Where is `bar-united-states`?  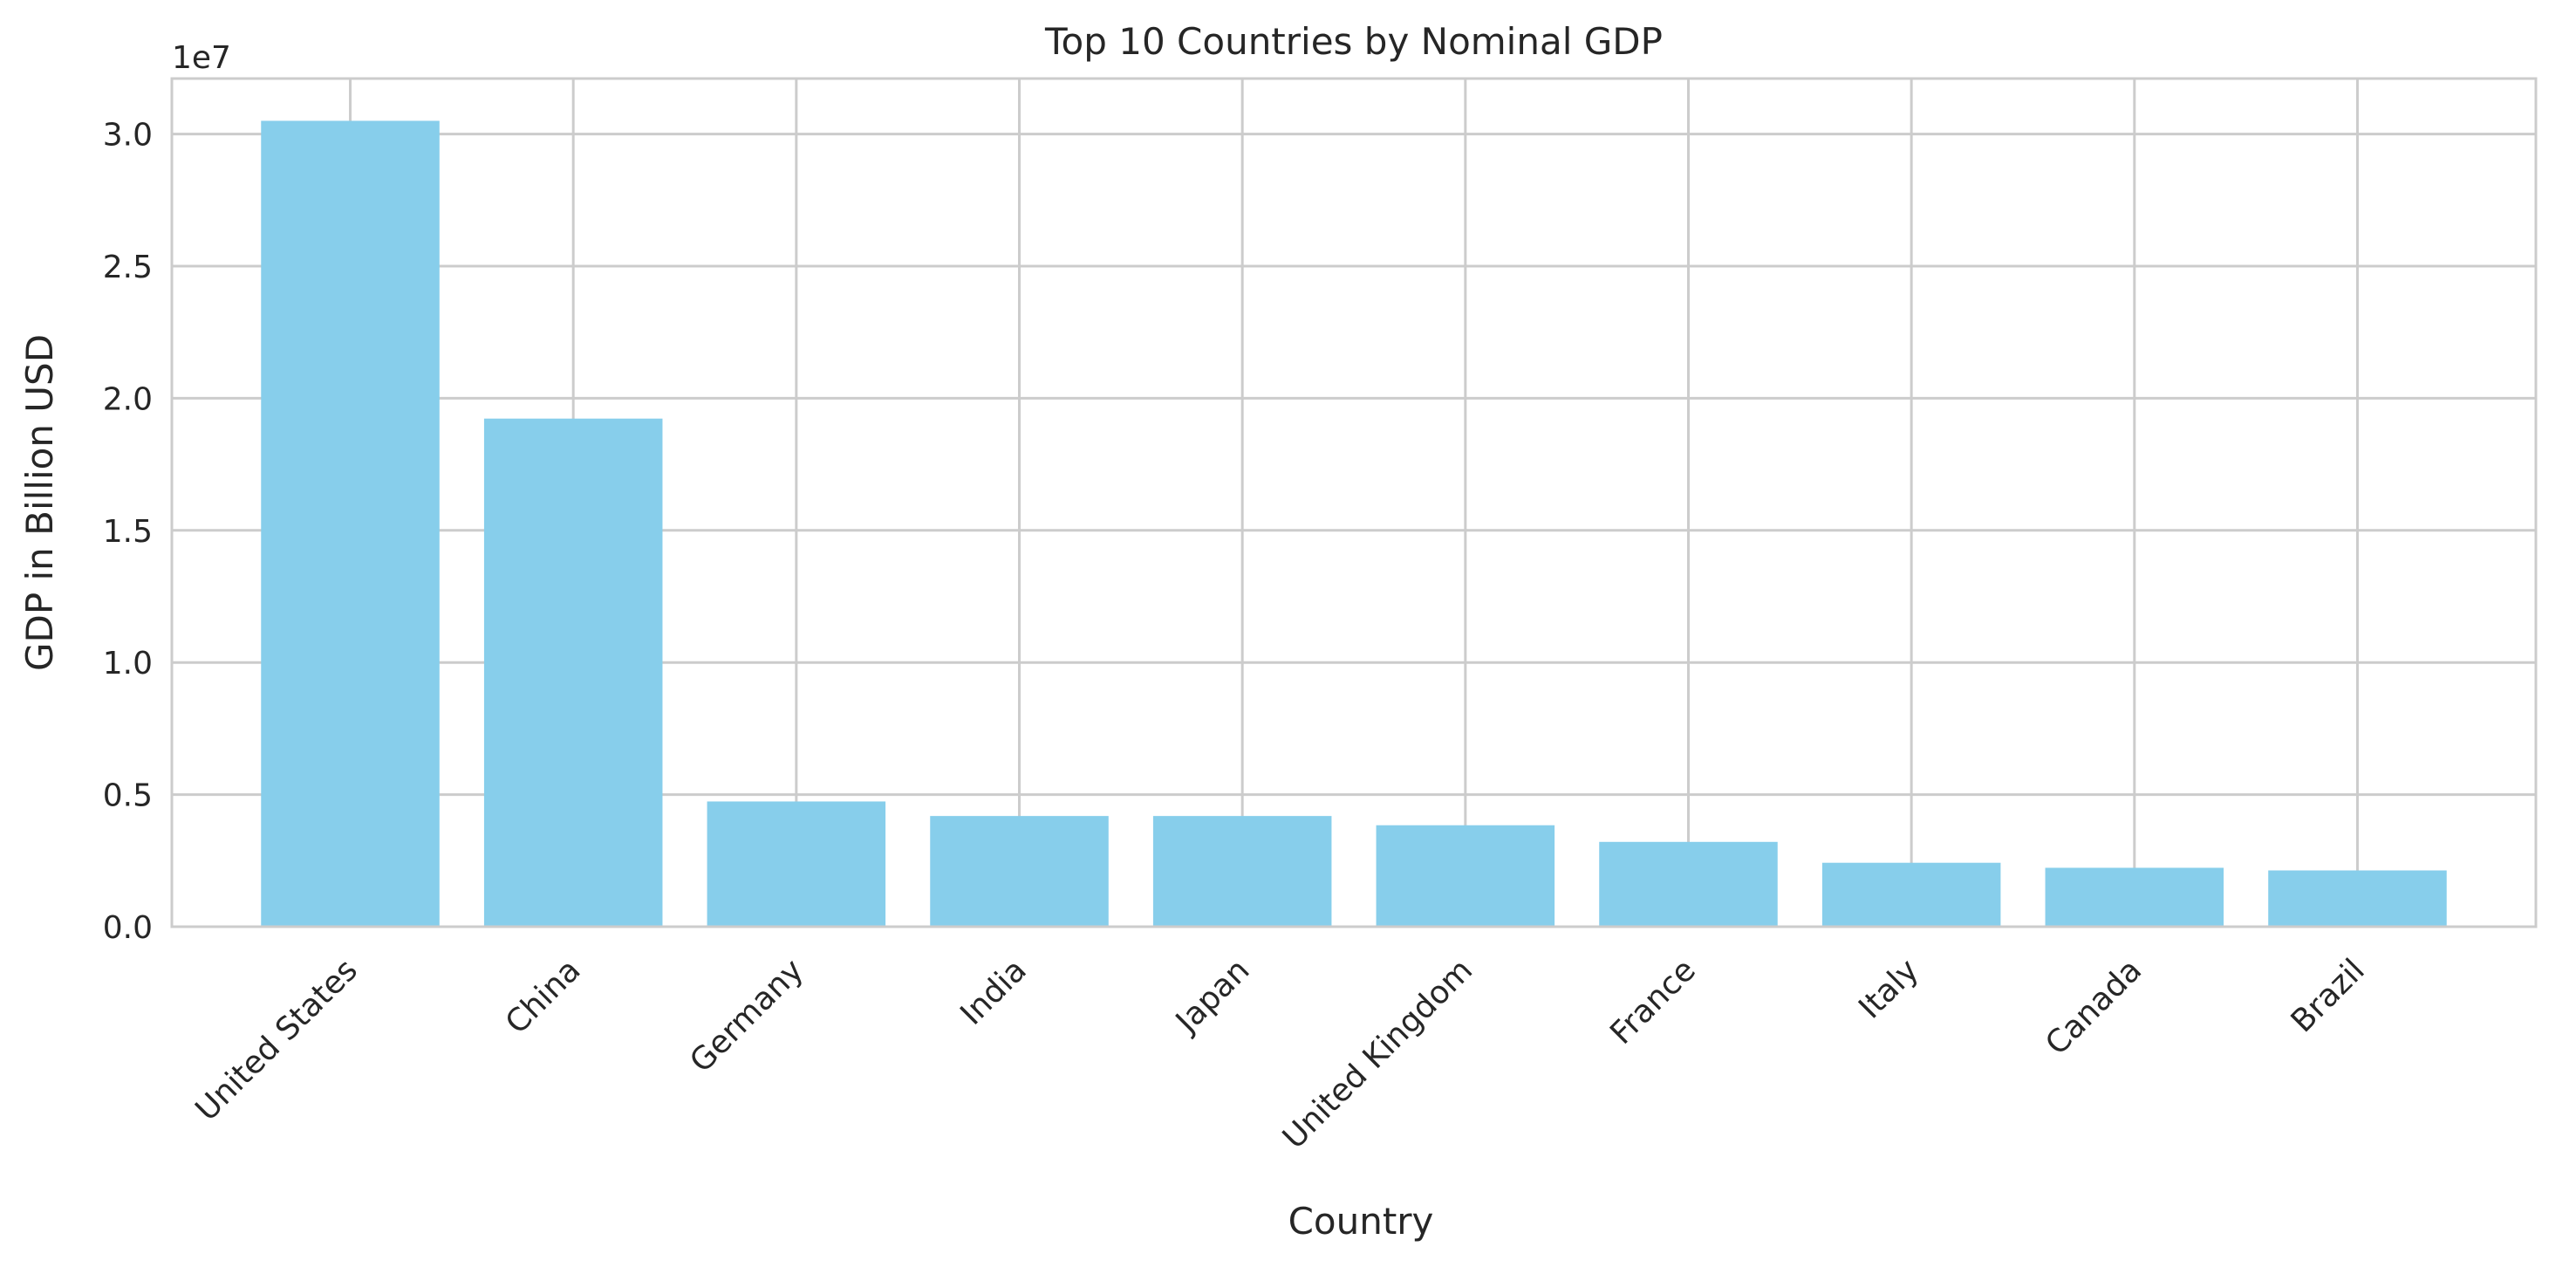
bar-united-states is located at coordinates (350, 523).